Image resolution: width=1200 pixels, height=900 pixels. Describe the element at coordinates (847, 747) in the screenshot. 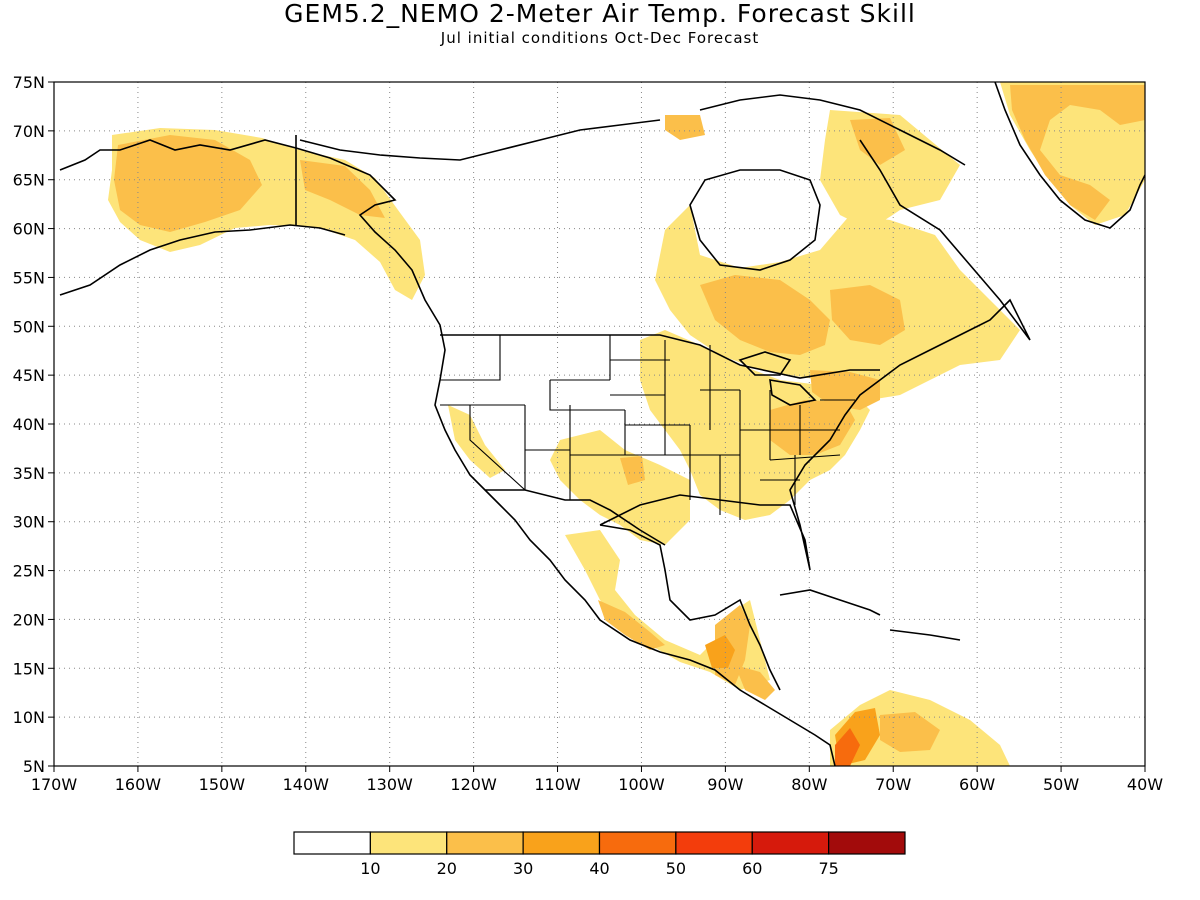

I see `skill-region-colombia-core` at that location.